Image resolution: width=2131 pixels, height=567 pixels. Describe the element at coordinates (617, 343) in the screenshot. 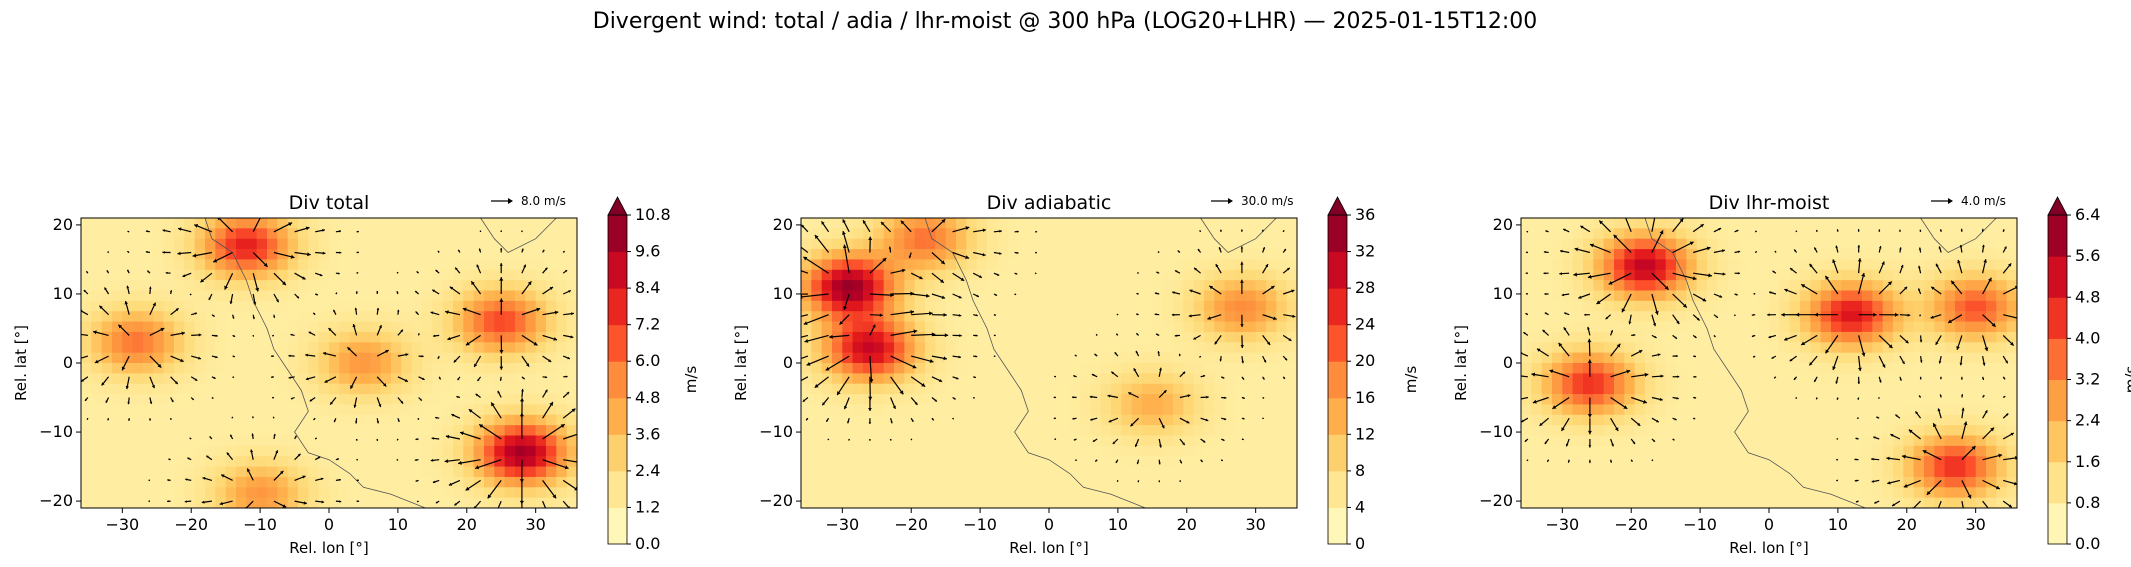

I see `colorbar-segment` at that location.